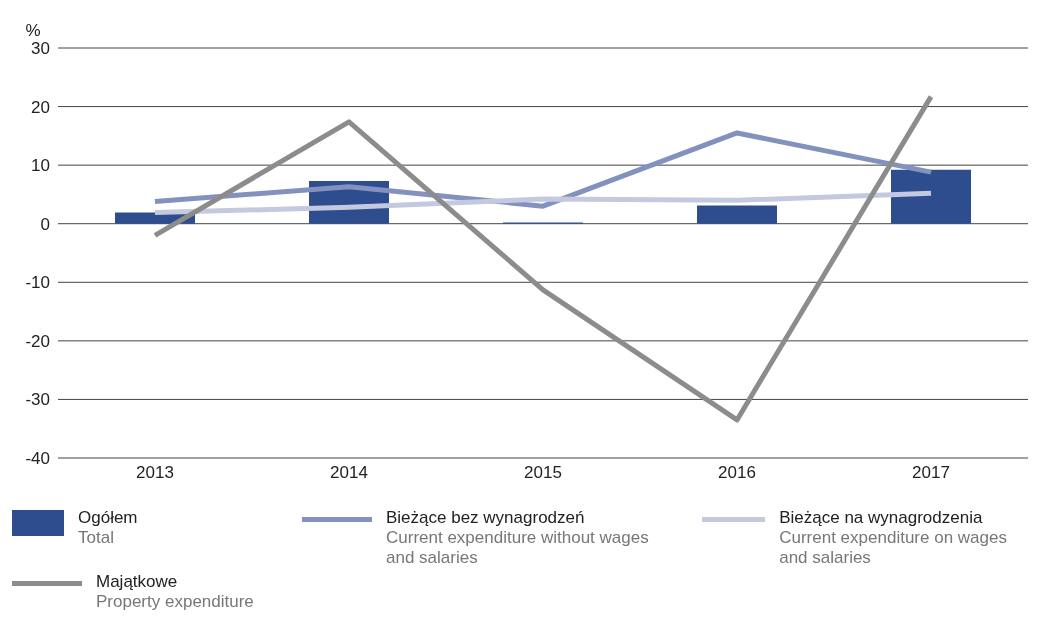 Image resolution: width=1050 pixels, height=640 pixels. I want to click on y-axis-title: %, so click(33, 30).